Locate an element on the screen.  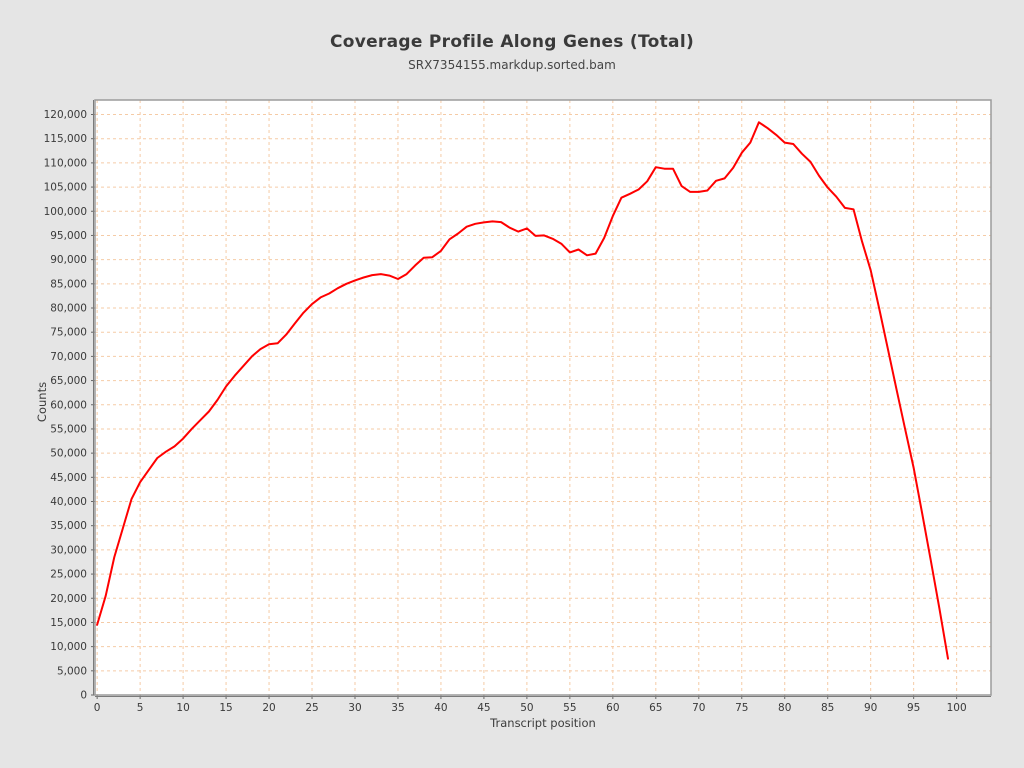
x-axis-label: Transcript position is located at coordinates (543, 723).